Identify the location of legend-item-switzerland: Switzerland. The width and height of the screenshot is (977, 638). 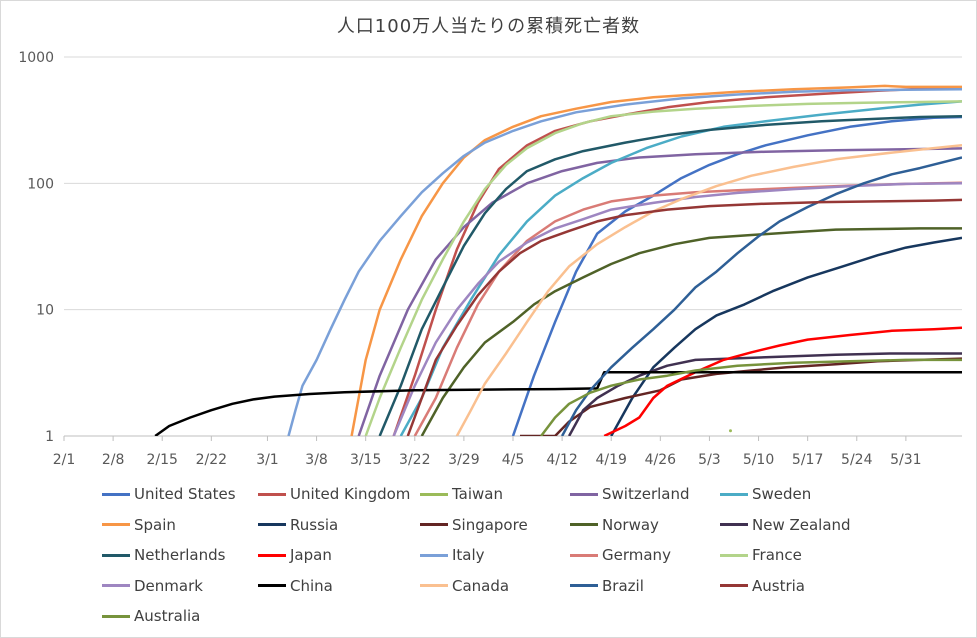
(630, 494).